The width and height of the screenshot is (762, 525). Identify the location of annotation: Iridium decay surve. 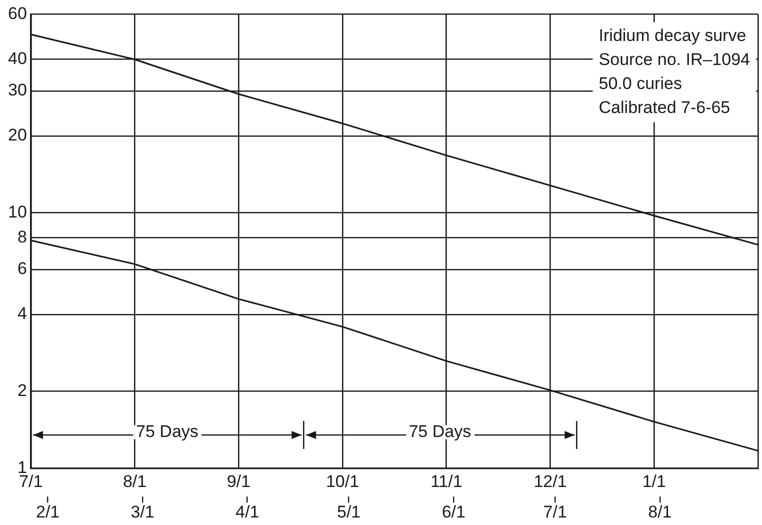
(672, 35).